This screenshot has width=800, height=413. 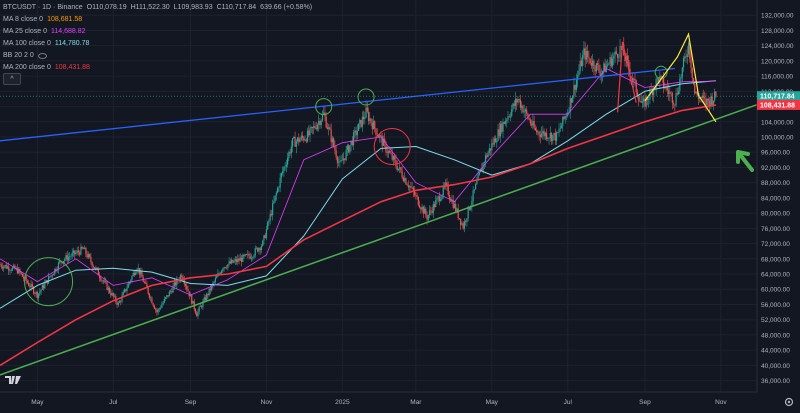 I want to click on indicator-ma25: MA 25 close 0 114,688.82, so click(x=157, y=32).